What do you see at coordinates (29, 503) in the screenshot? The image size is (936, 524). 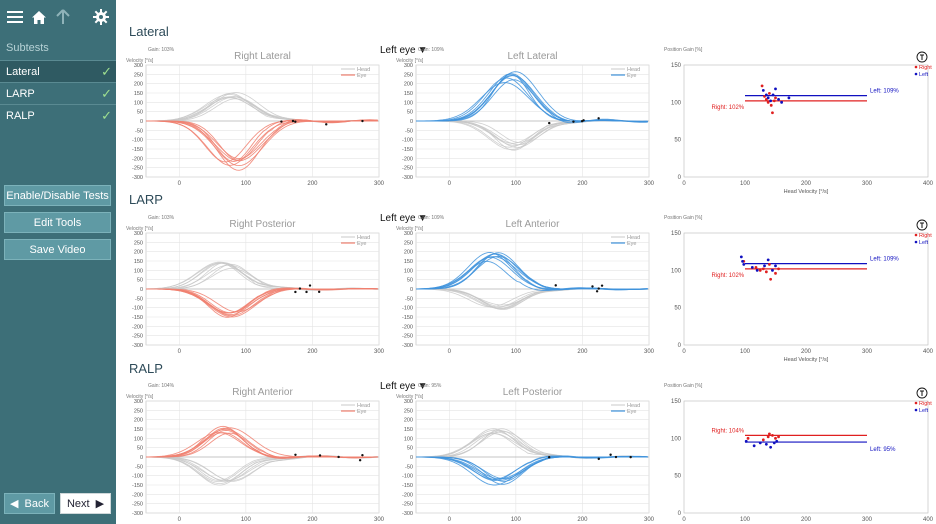 I see `back-button: ◀ Back` at bounding box center [29, 503].